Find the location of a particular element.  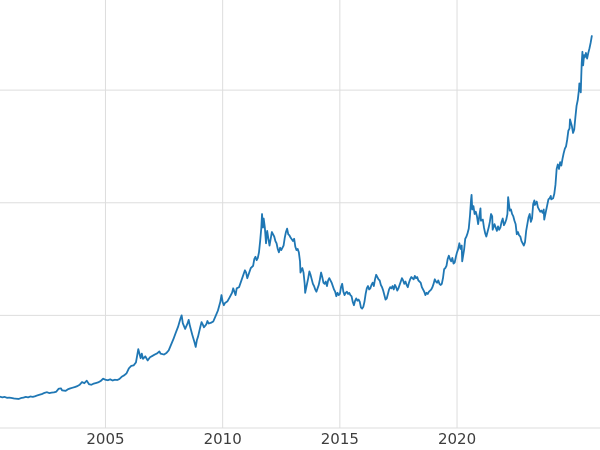

x-tick-label: 2020 is located at coordinates (457, 439).